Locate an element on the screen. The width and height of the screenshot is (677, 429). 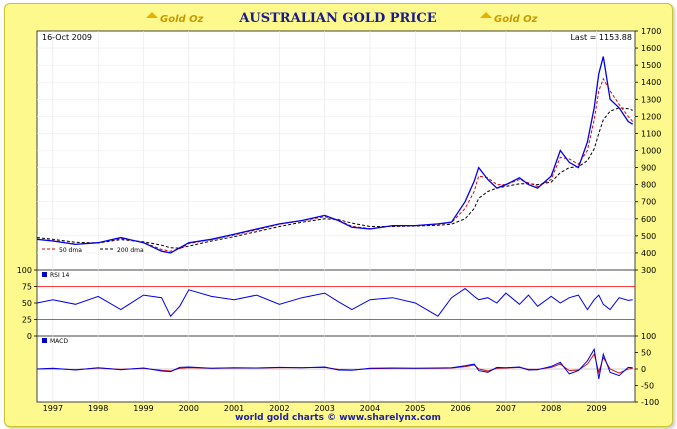
macd-tick-label: 0 is located at coordinates (643, 369).